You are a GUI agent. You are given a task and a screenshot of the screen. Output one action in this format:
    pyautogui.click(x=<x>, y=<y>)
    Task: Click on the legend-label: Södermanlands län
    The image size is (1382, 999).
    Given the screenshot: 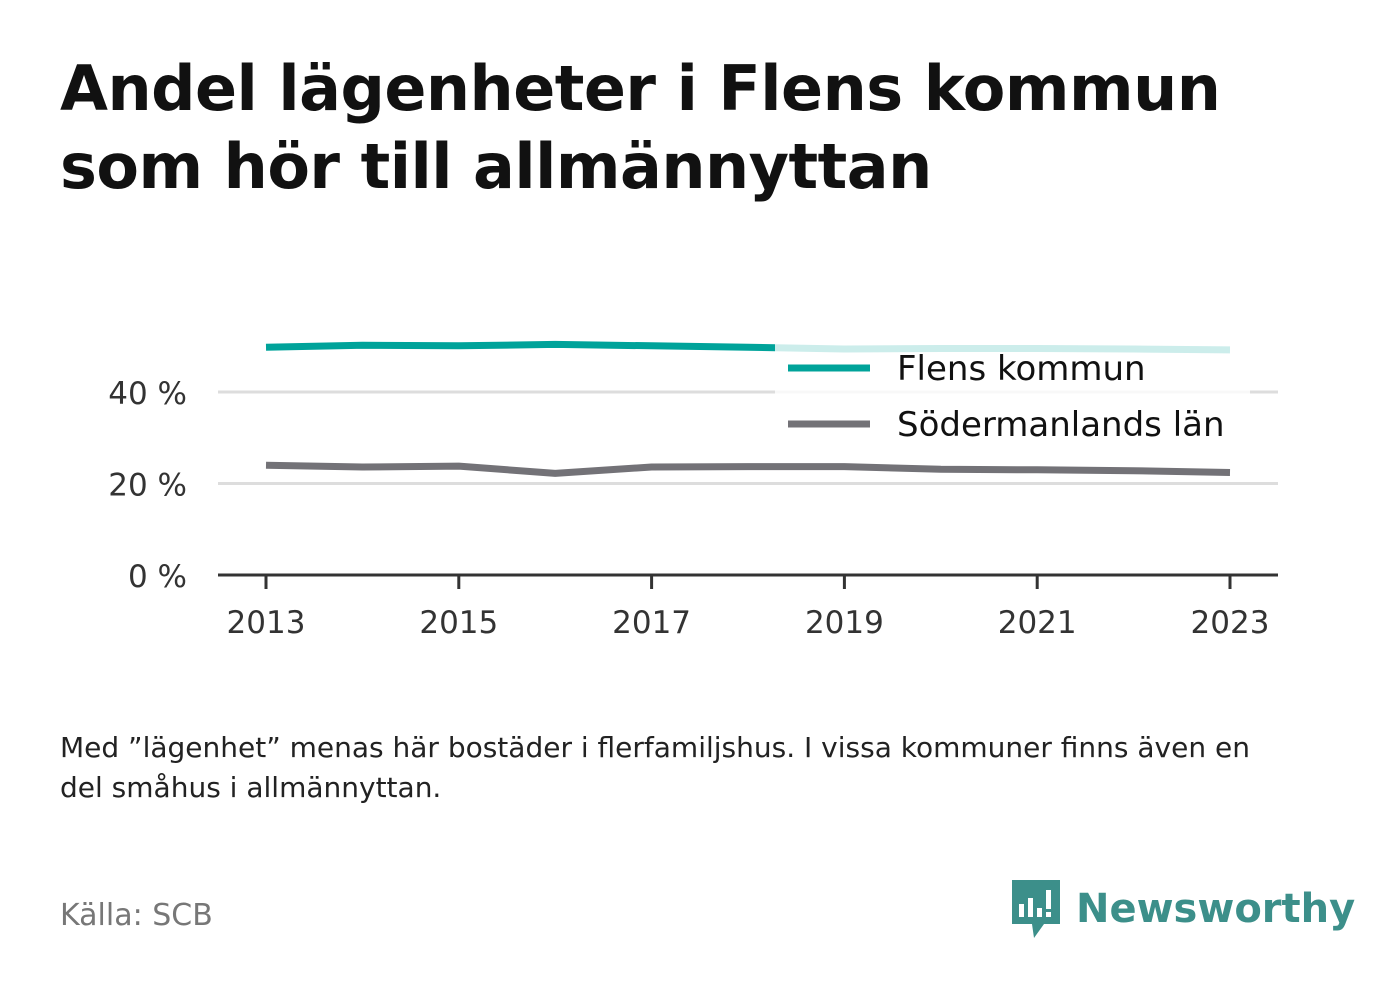 What is the action you would take?
    pyautogui.click(x=1061, y=425)
    